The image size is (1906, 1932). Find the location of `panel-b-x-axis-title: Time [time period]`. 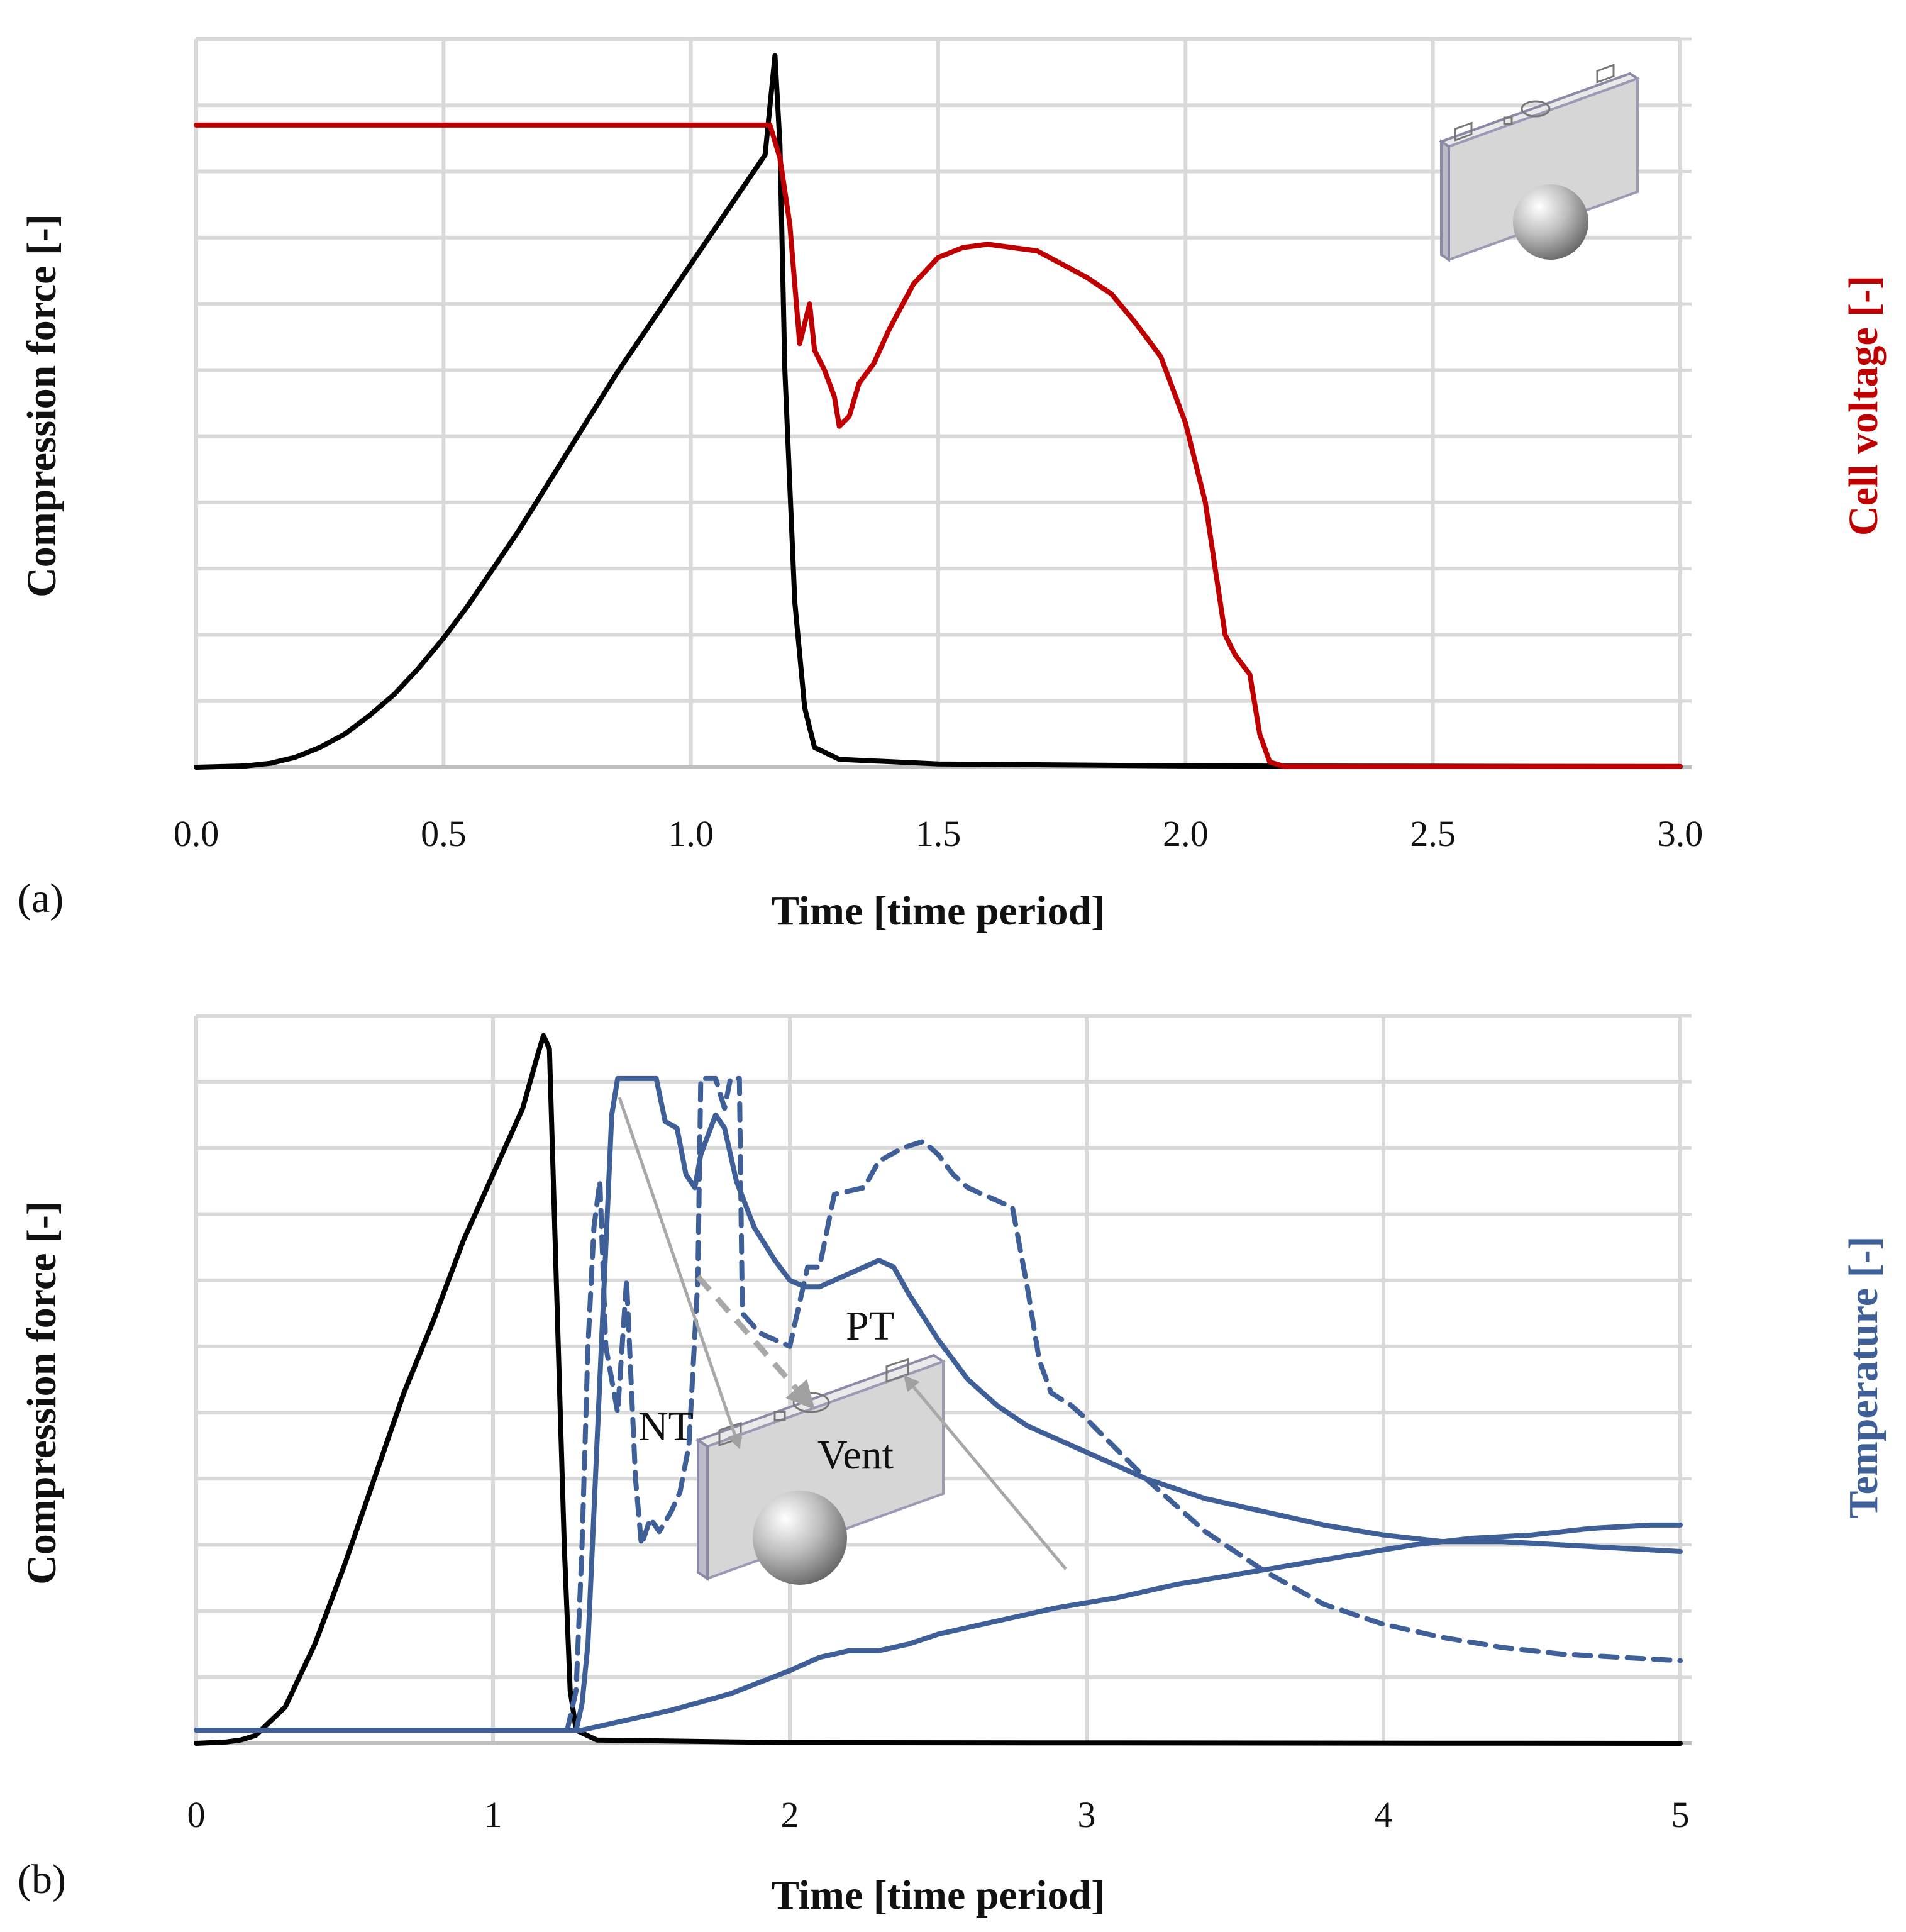

panel-b-x-axis-title: Time [time period] is located at coordinates (938, 1895).